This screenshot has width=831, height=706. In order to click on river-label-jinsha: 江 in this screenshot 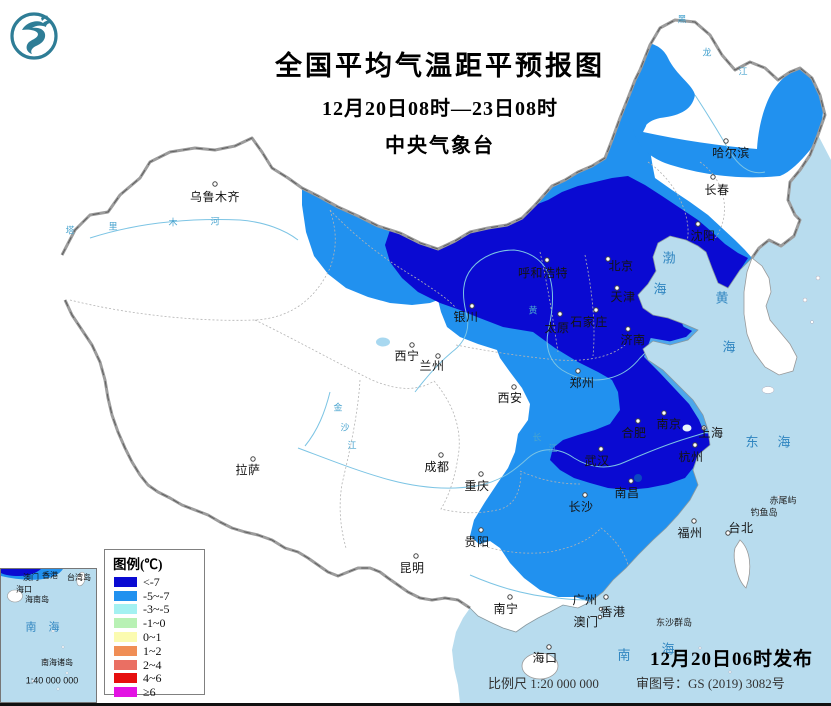, I will do `click(352, 445)`.